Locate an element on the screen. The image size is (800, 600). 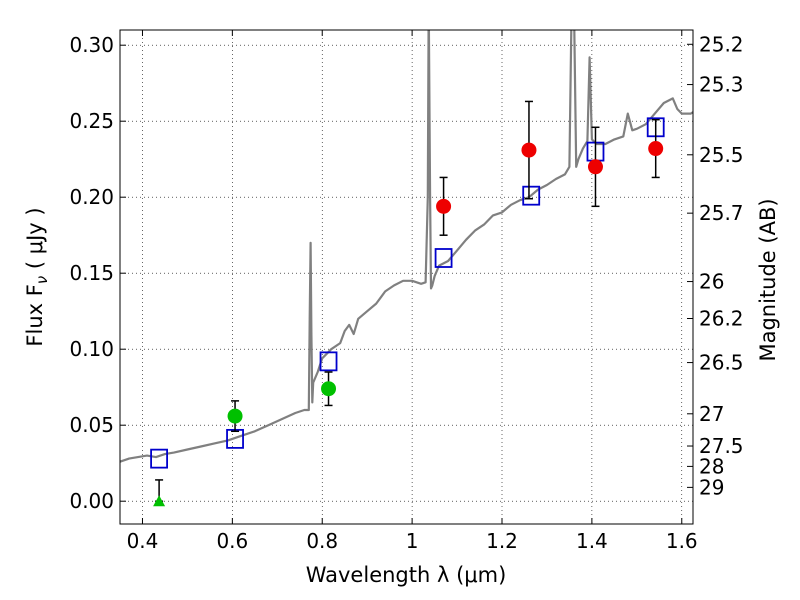
y-tick-label: 0.15 is located at coordinates (91, 273).